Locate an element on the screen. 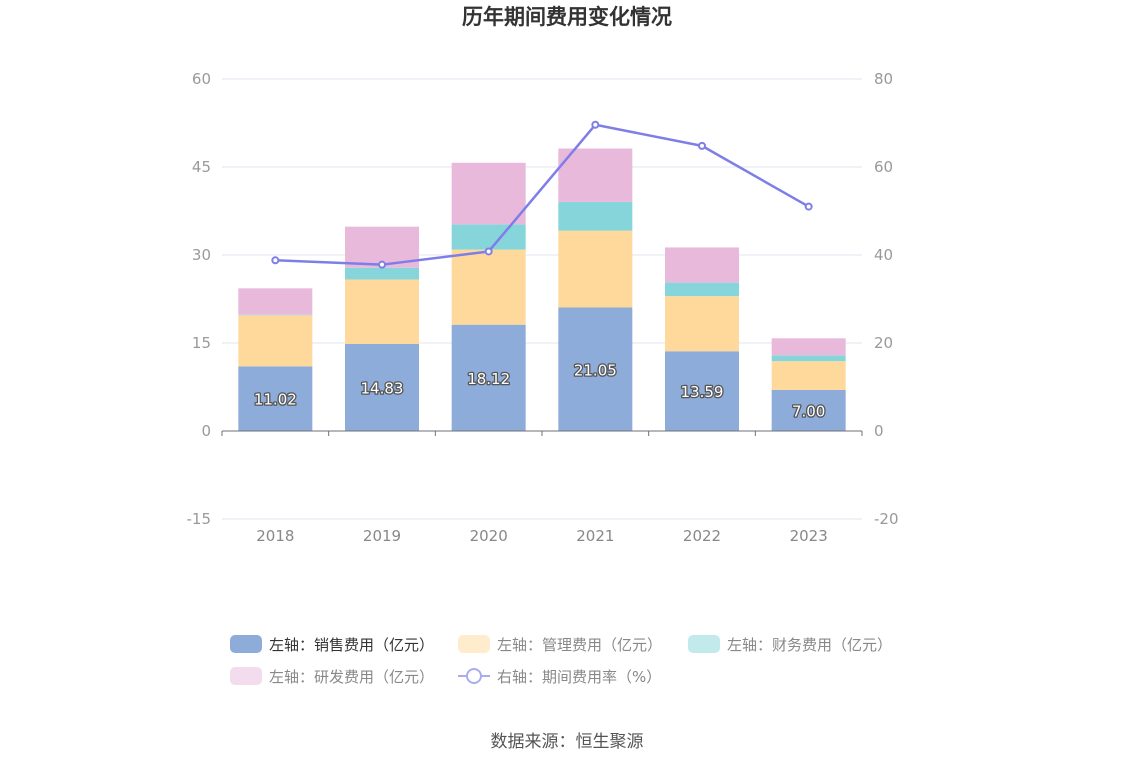 This screenshot has height=766, width=1134. bar-value-label: 11.02 is located at coordinates (275, 400).